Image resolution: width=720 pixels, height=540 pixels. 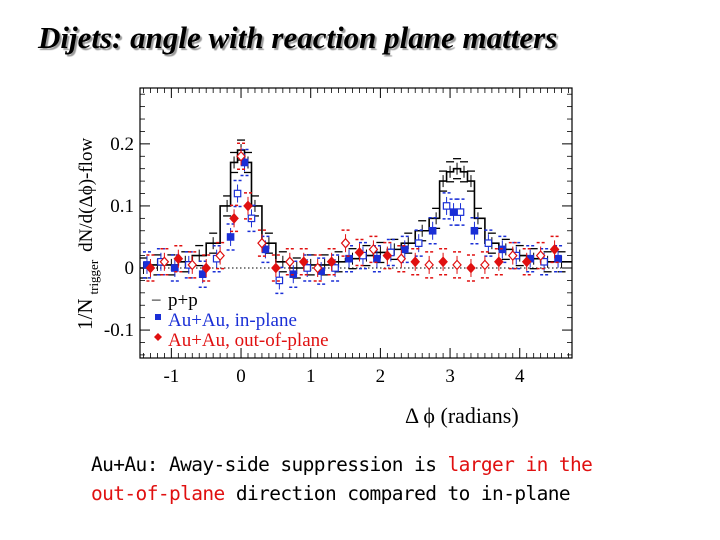 I want to click on legend-in-plane-marker, so click(x=158, y=317).